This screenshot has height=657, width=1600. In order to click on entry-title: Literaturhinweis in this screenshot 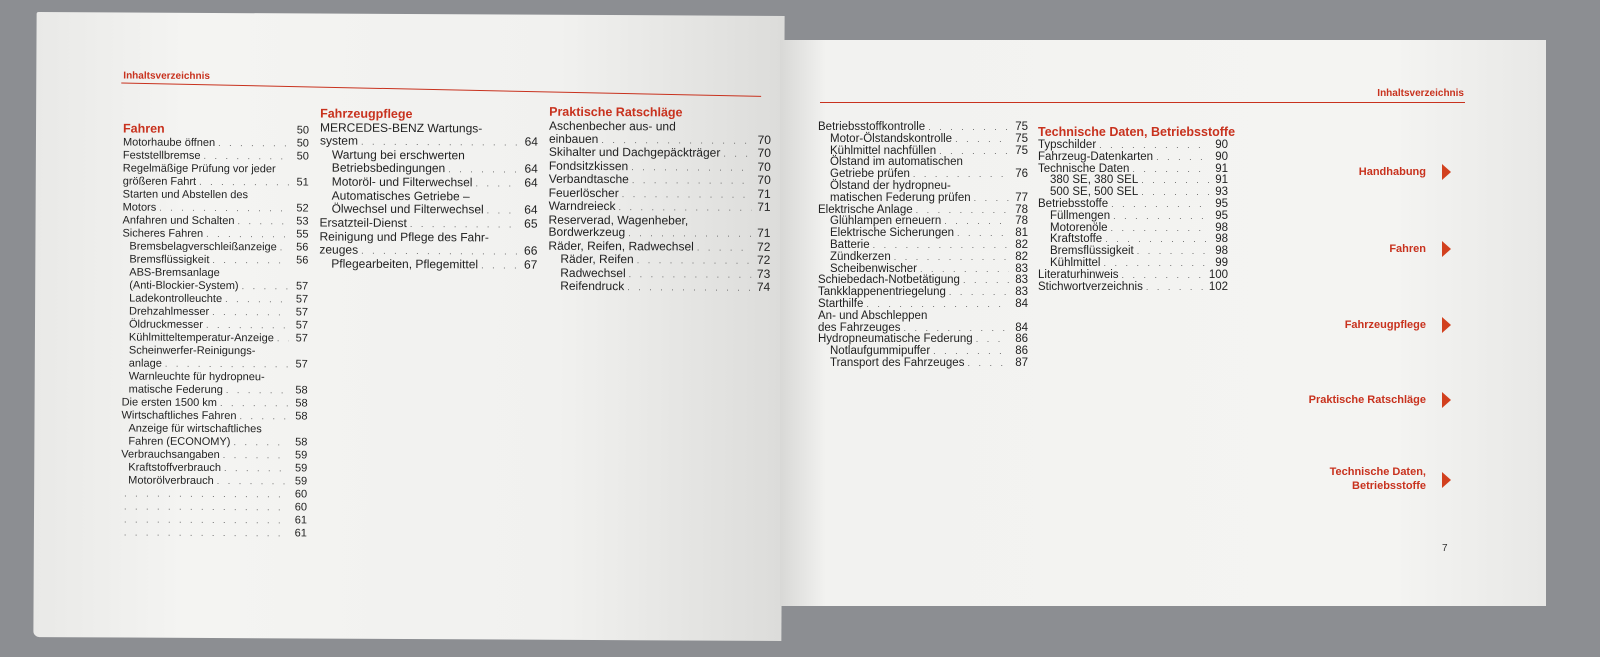, I will do `click(1078, 274)`.